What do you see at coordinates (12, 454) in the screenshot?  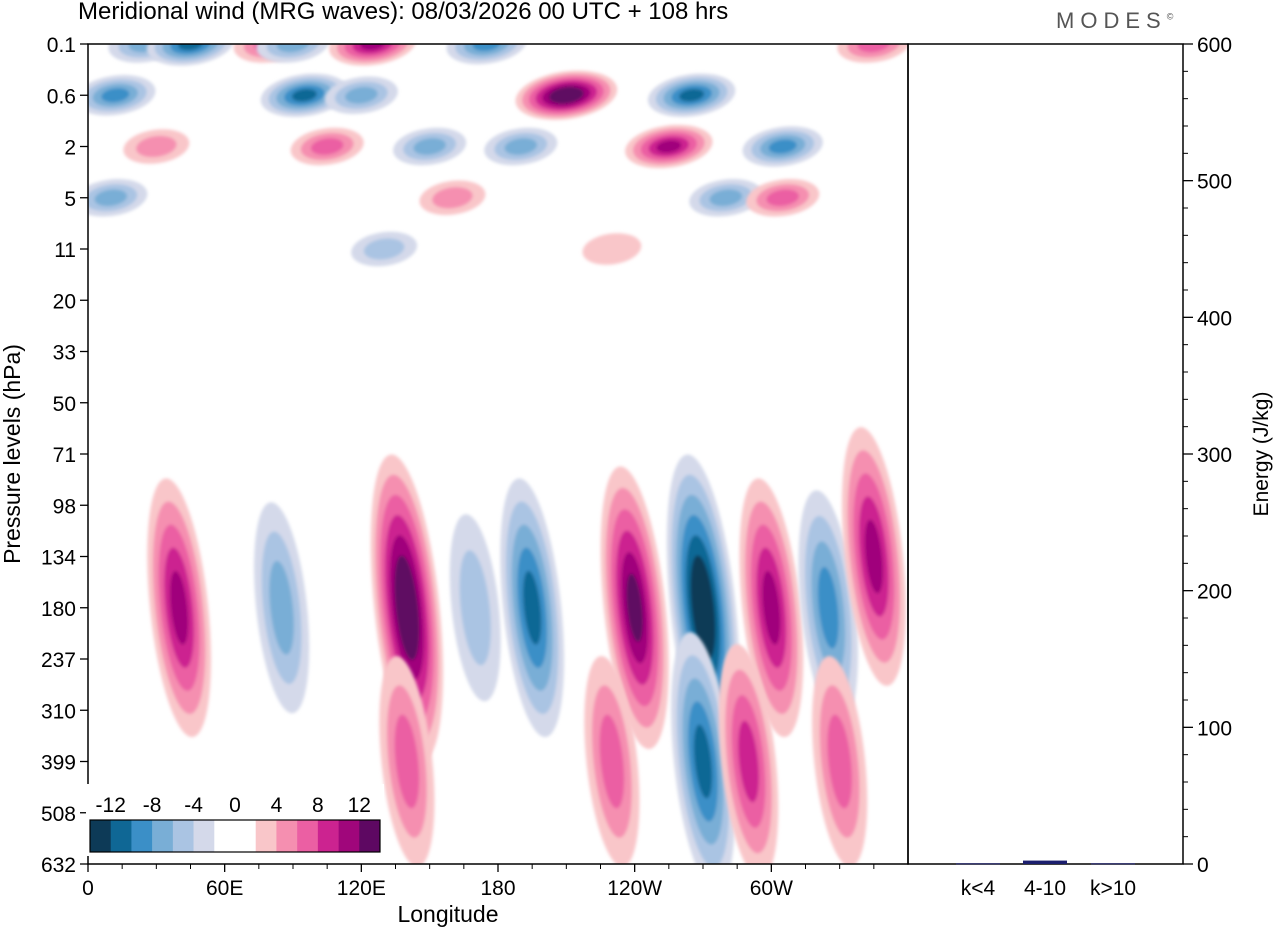 I see `y-axis-label: Pressure levels (hPa)` at bounding box center [12, 454].